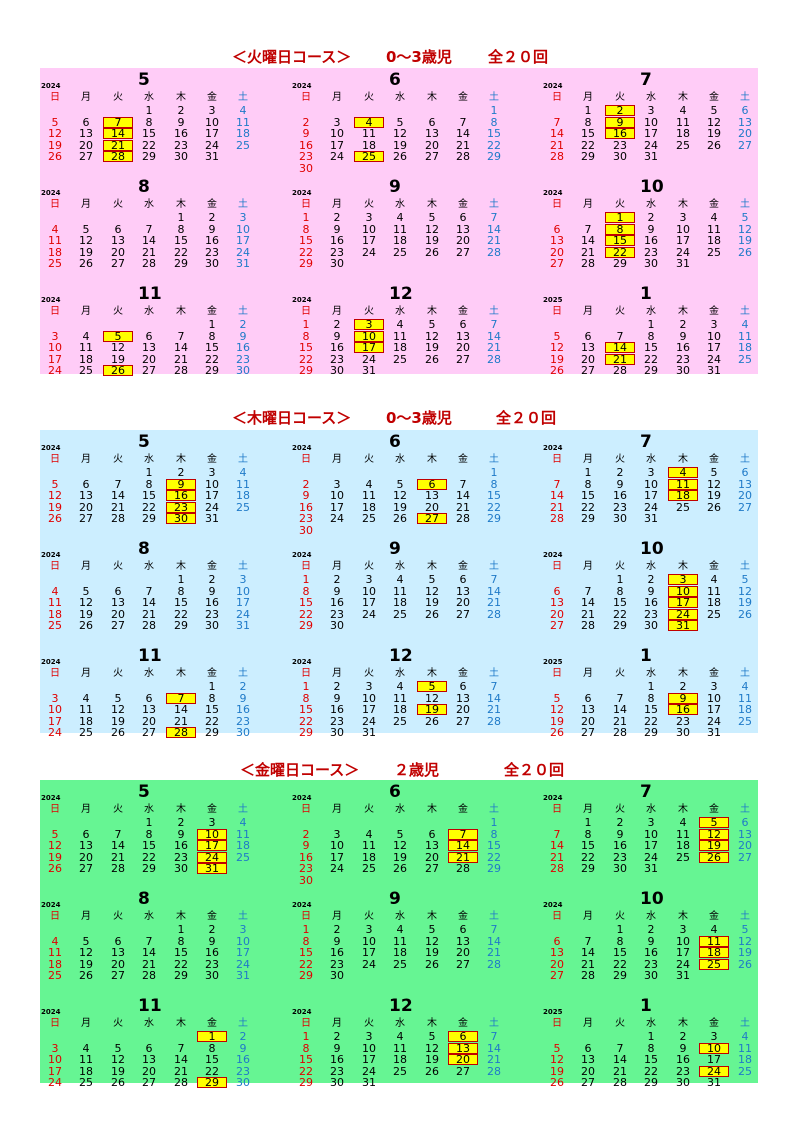  I want to click on class-day: 5, so click(432, 686).